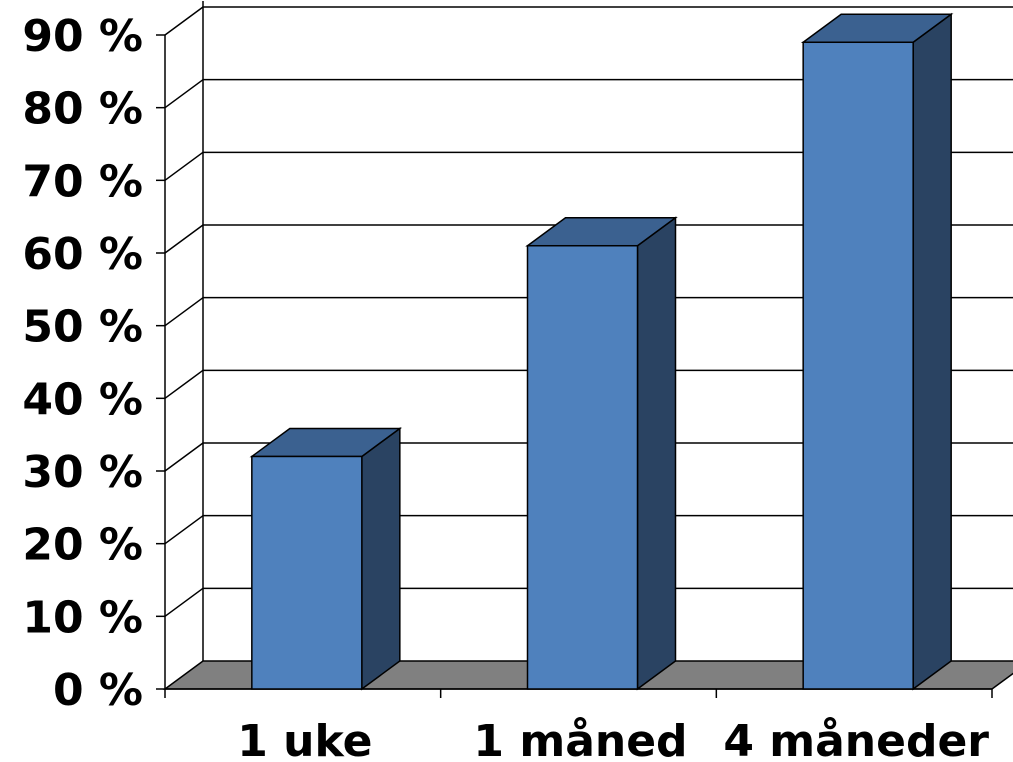 The image size is (1013, 762). What do you see at coordinates (304, 739) in the screenshot?
I see `x-category-label: 1 uke` at bounding box center [304, 739].